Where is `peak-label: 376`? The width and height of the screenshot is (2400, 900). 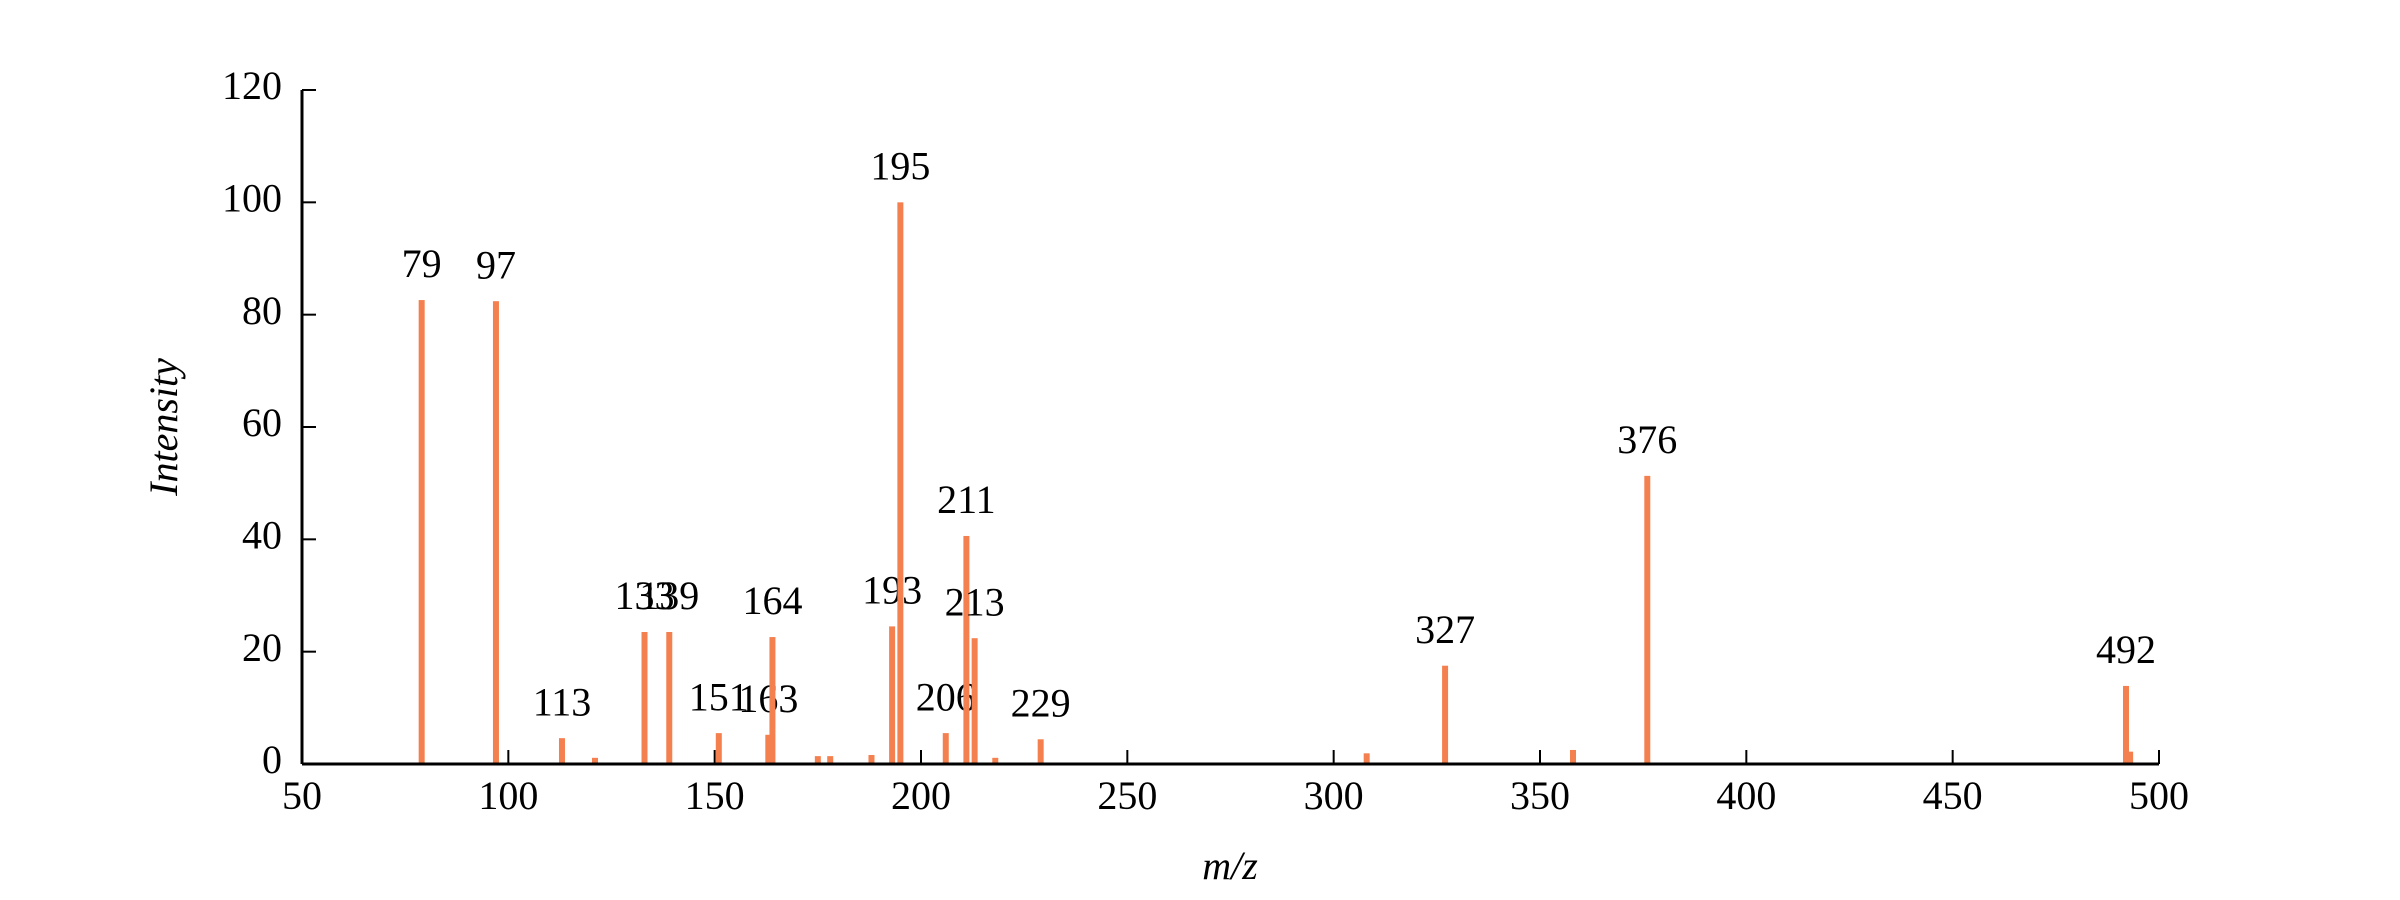 peak-label: 376 is located at coordinates (1647, 439).